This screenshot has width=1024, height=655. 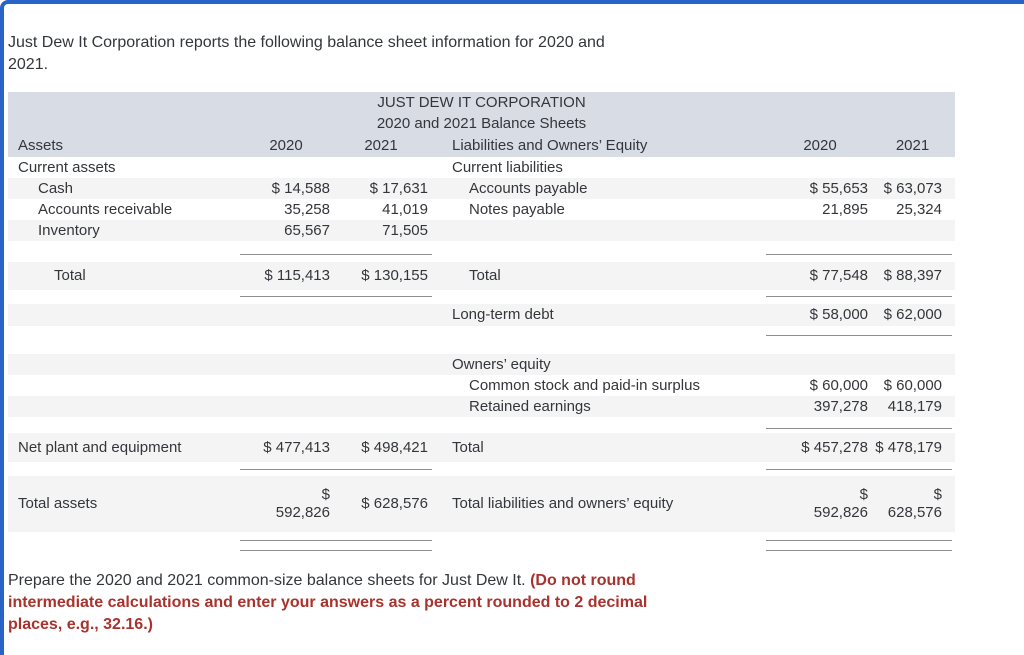 I want to click on retained-earnings-label: Retained earnings, so click(x=530, y=406).